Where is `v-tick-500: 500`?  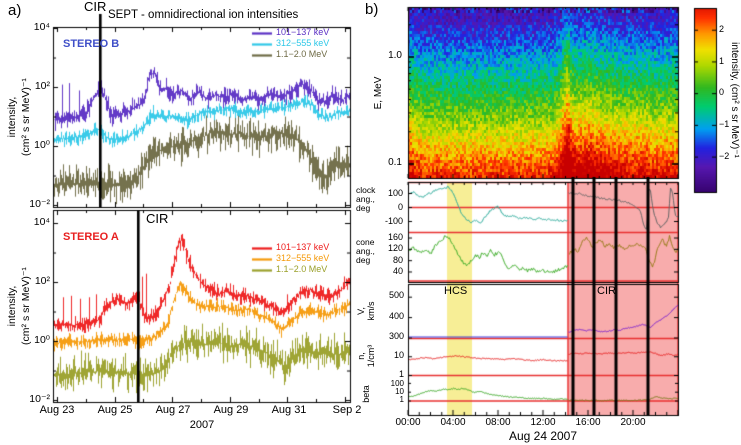 v-tick-500: 500 is located at coordinates (396, 295).